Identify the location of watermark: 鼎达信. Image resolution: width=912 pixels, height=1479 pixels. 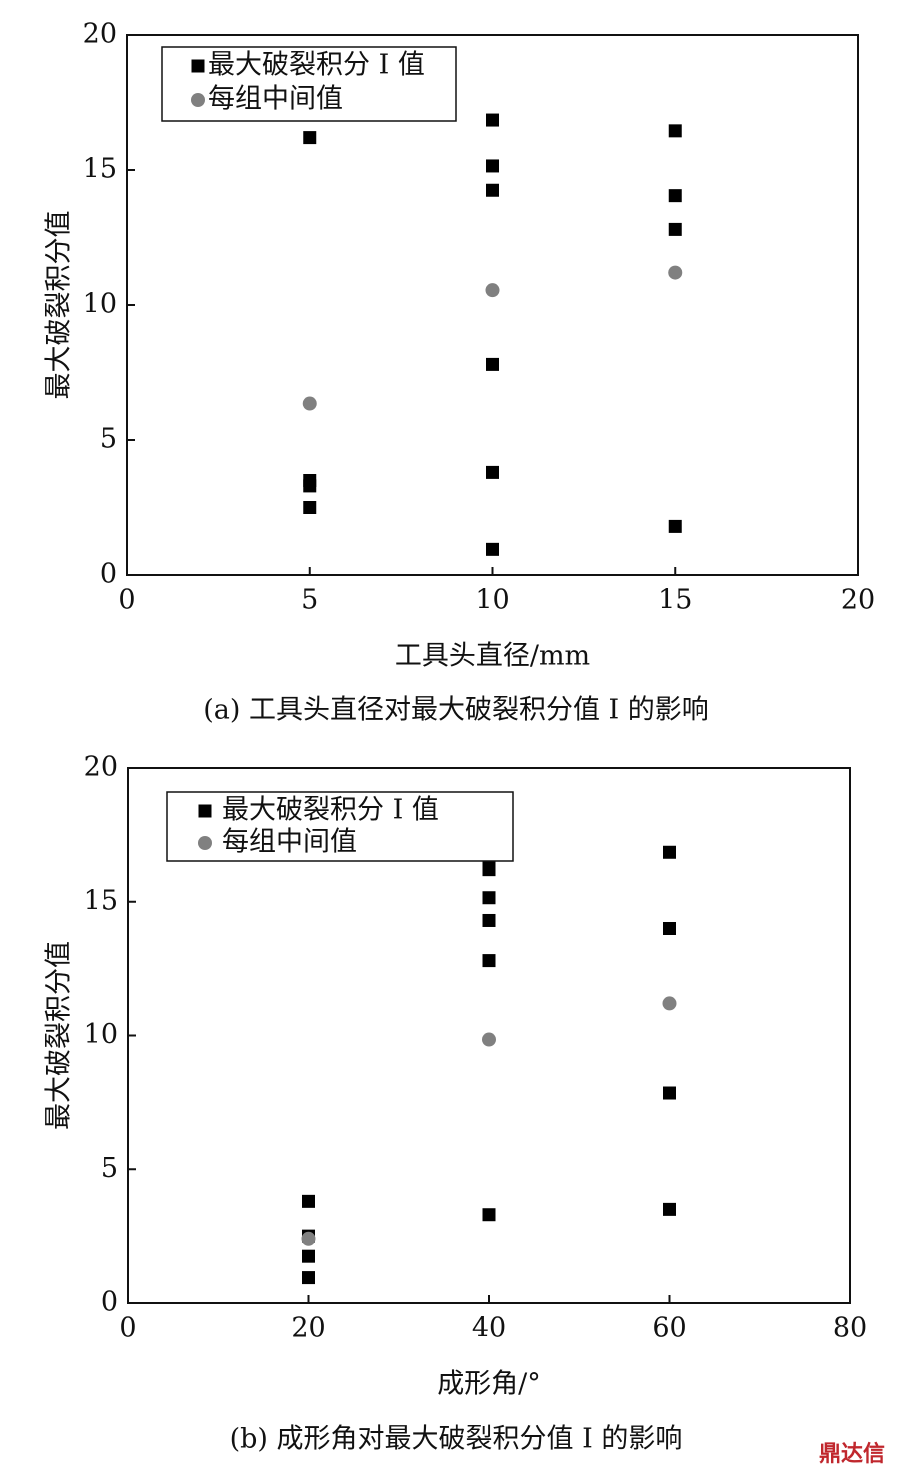
(852, 1454).